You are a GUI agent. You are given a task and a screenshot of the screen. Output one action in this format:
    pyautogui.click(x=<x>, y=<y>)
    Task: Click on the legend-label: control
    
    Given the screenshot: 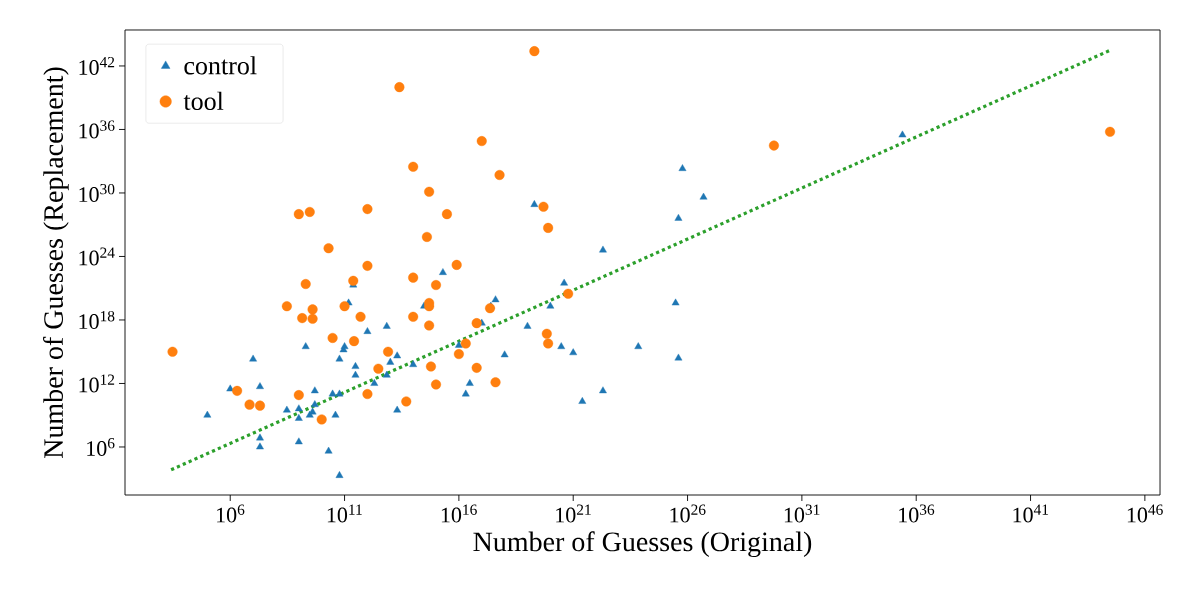 What is the action you would take?
    pyautogui.click(x=220, y=65)
    